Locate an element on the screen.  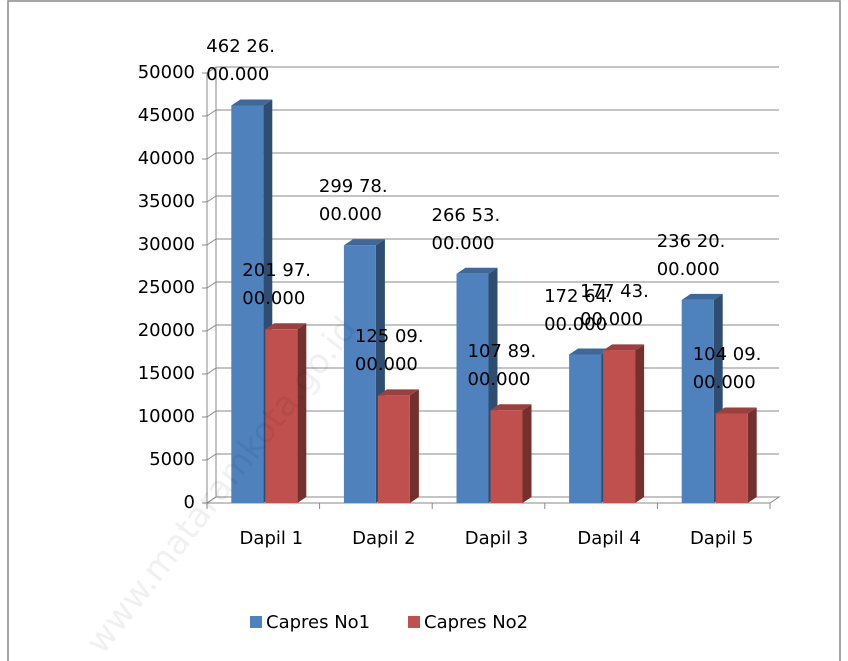
x-tick-label: Dapil 5 is located at coordinates (722, 538).